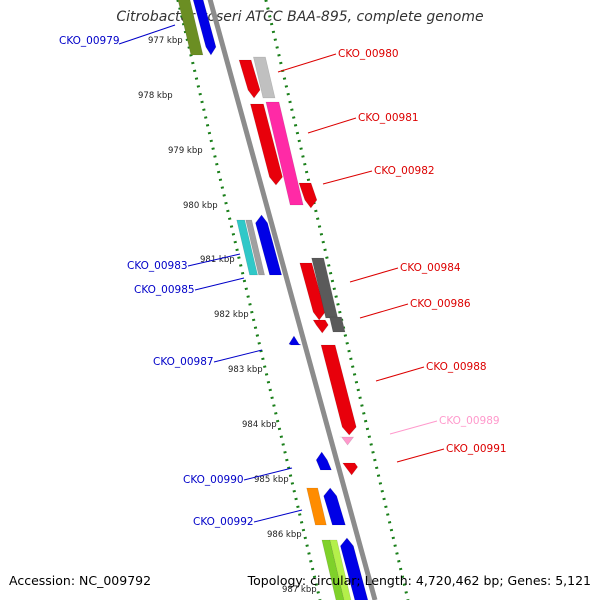  What do you see at coordinates (430, 268) in the screenshot?
I see `gene-label: CKO_00984` at bounding box center [430, 268].